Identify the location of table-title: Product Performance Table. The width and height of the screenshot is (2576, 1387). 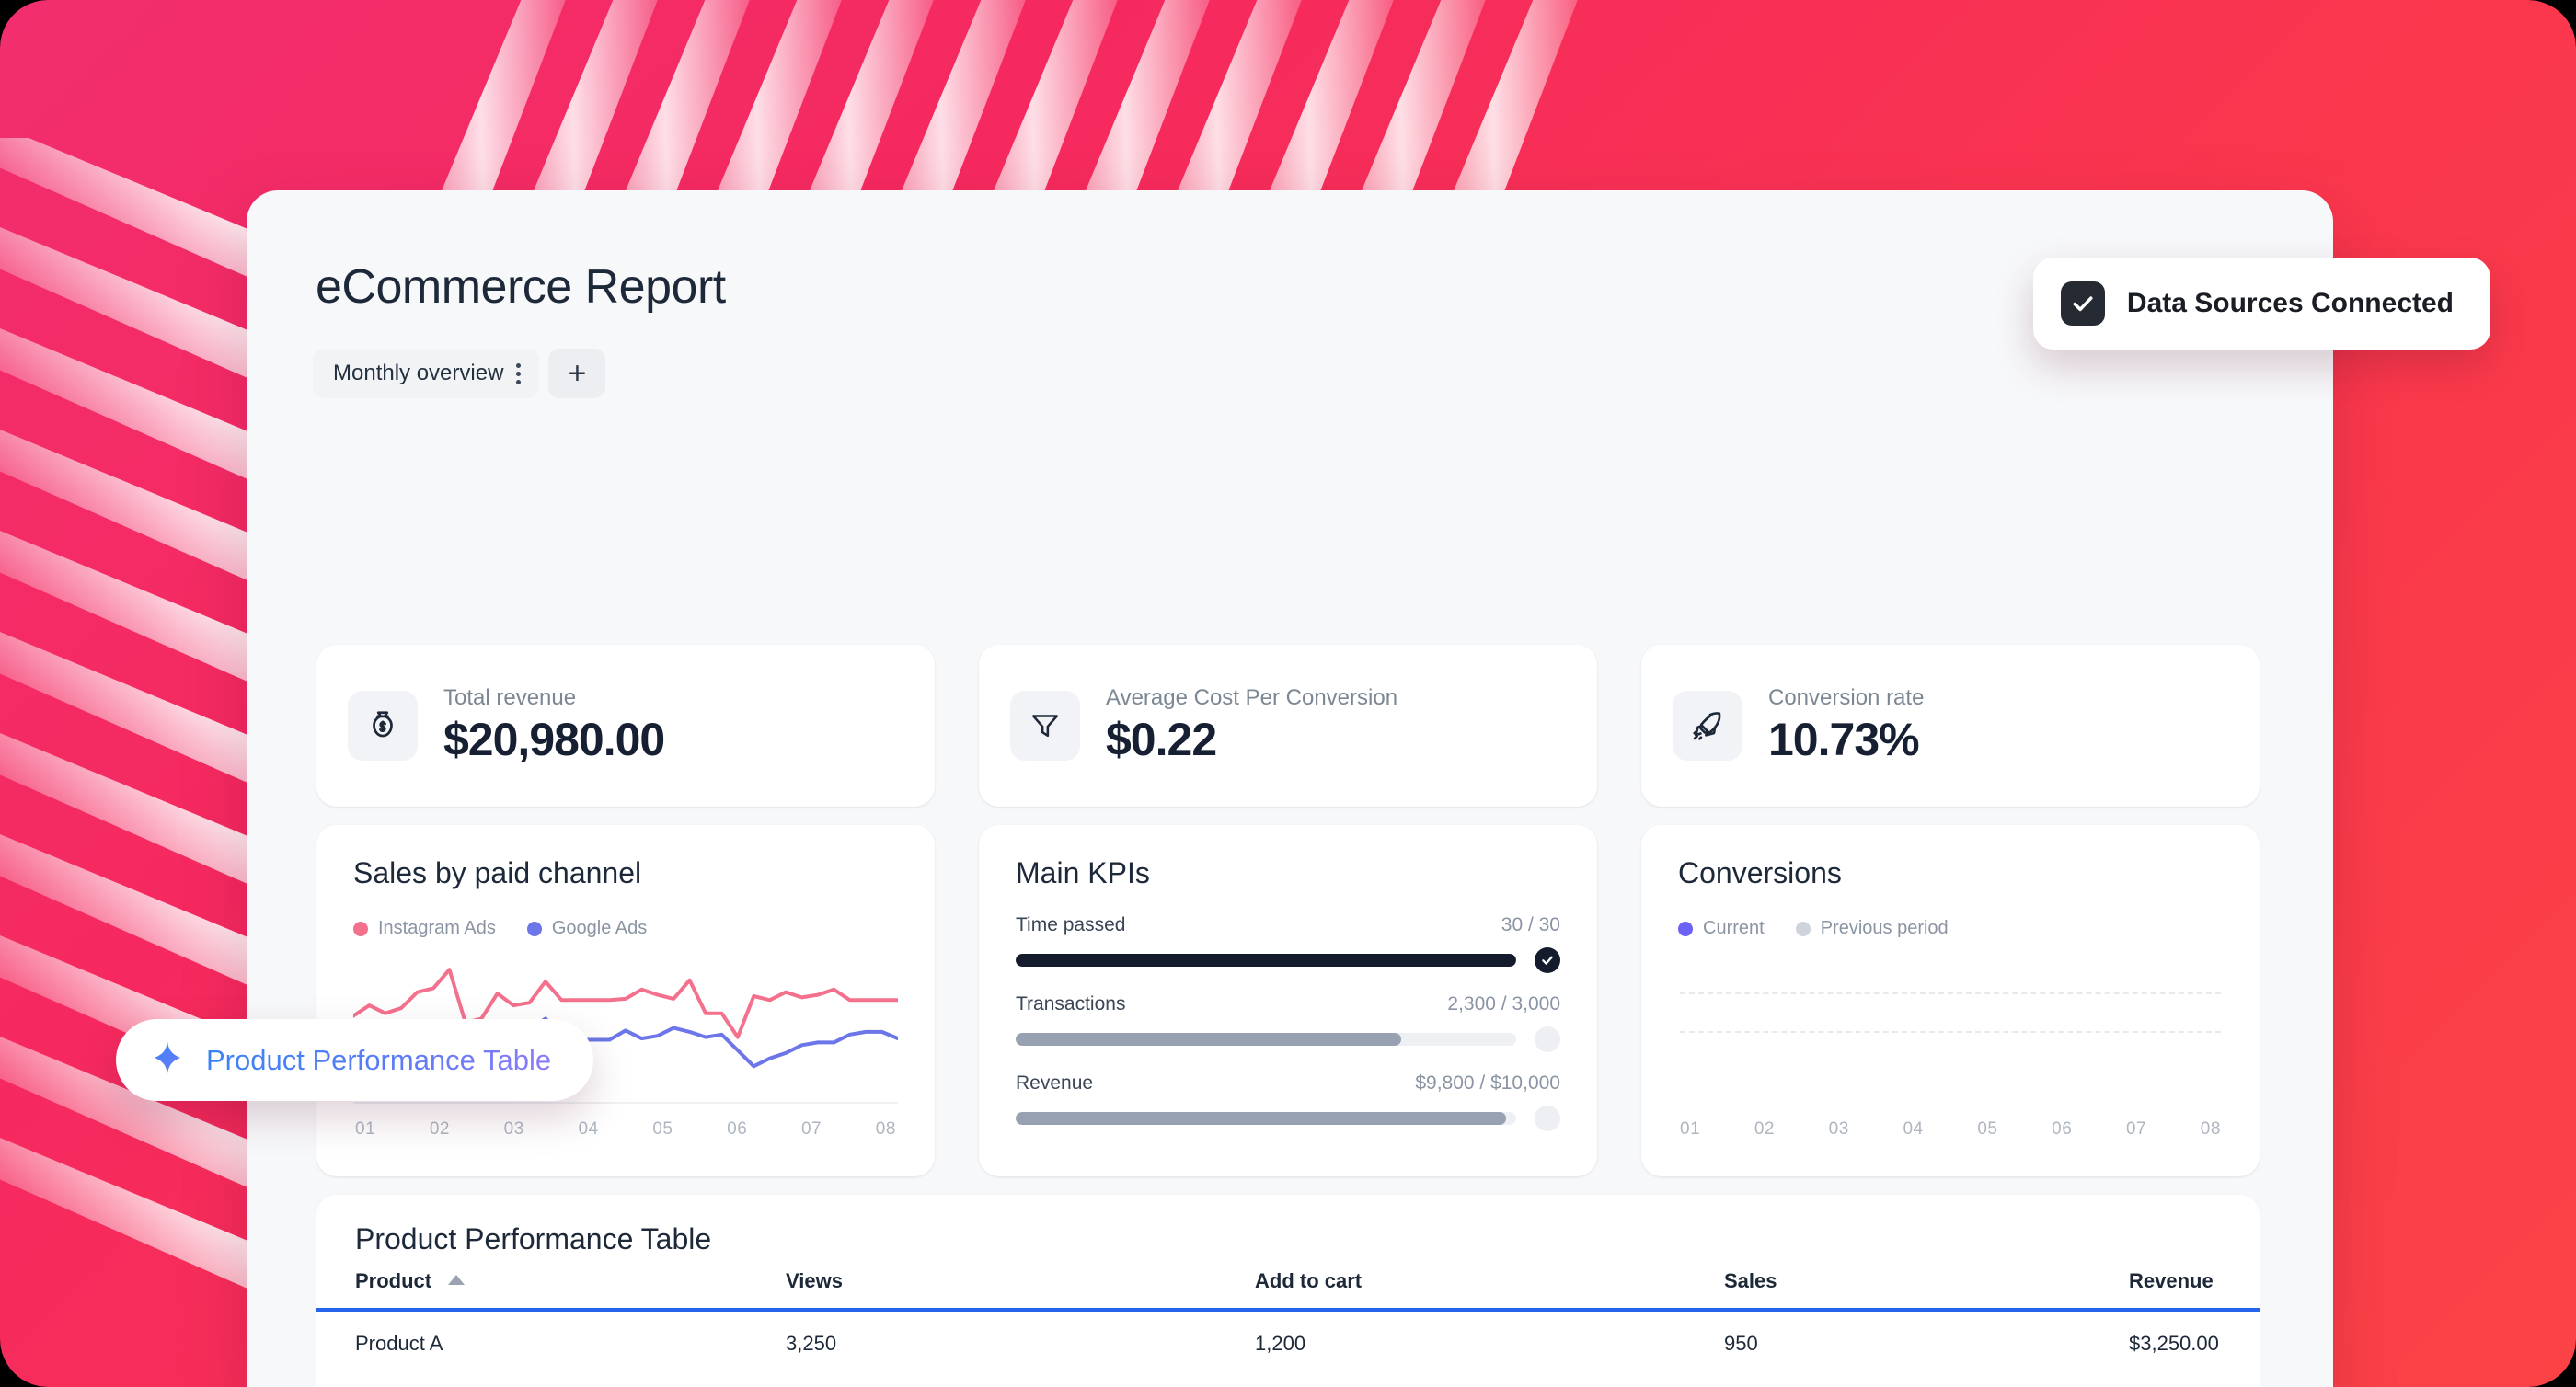
(533, 1238).